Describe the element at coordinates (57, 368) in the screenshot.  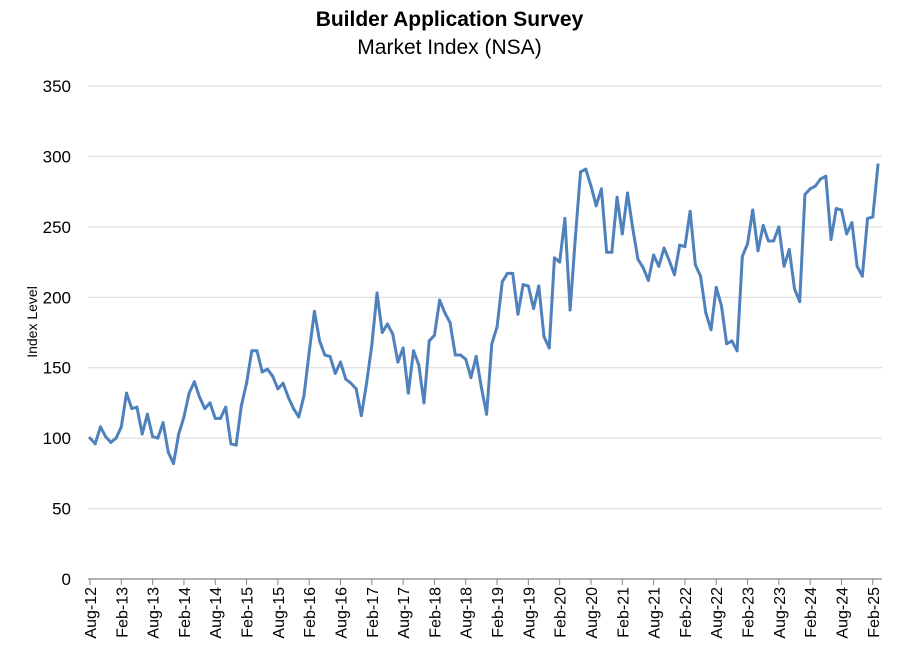
I see `y-tick-label: 150` at that location.